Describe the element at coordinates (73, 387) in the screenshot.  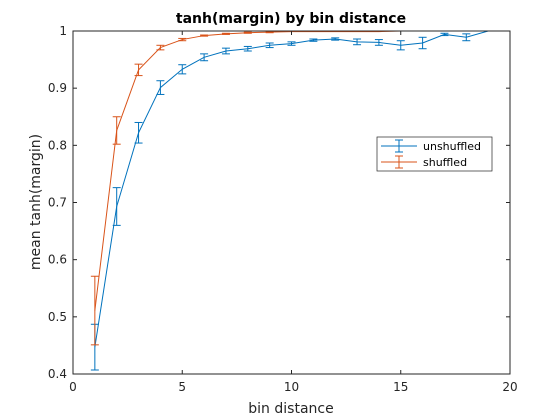
I see `x-tick-label: 0` at that location.